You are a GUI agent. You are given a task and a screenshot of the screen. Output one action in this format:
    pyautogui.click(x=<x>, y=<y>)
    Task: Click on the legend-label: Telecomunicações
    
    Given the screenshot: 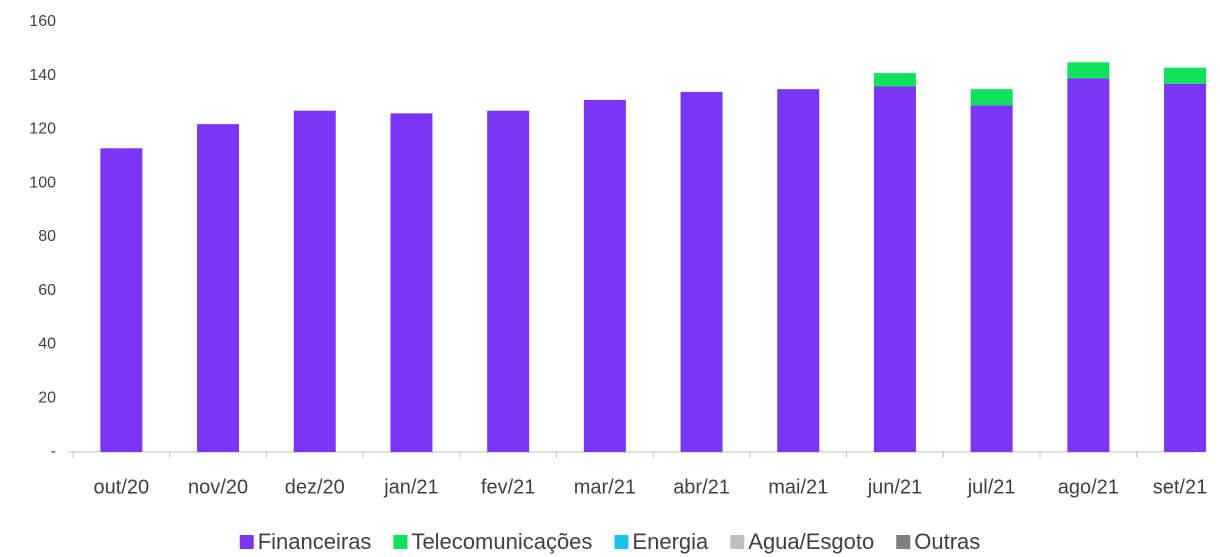 What is the action you would take?
    pyautogui.click(x=501, y=541)
    